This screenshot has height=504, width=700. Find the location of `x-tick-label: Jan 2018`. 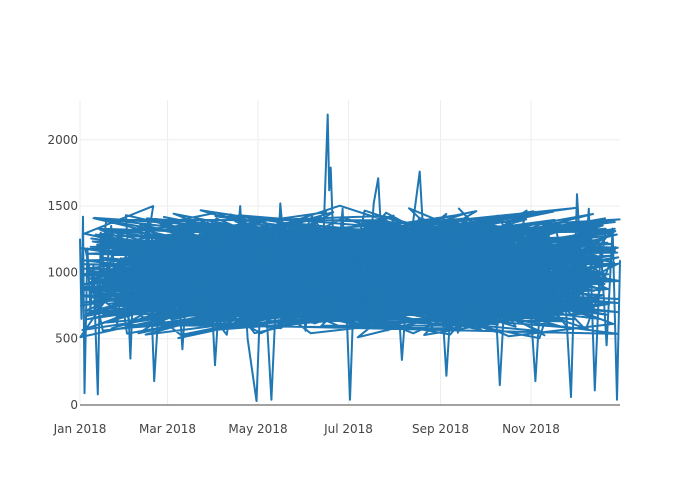

x-tick-label: Jan 2018 is located at coordinates (80, 429).